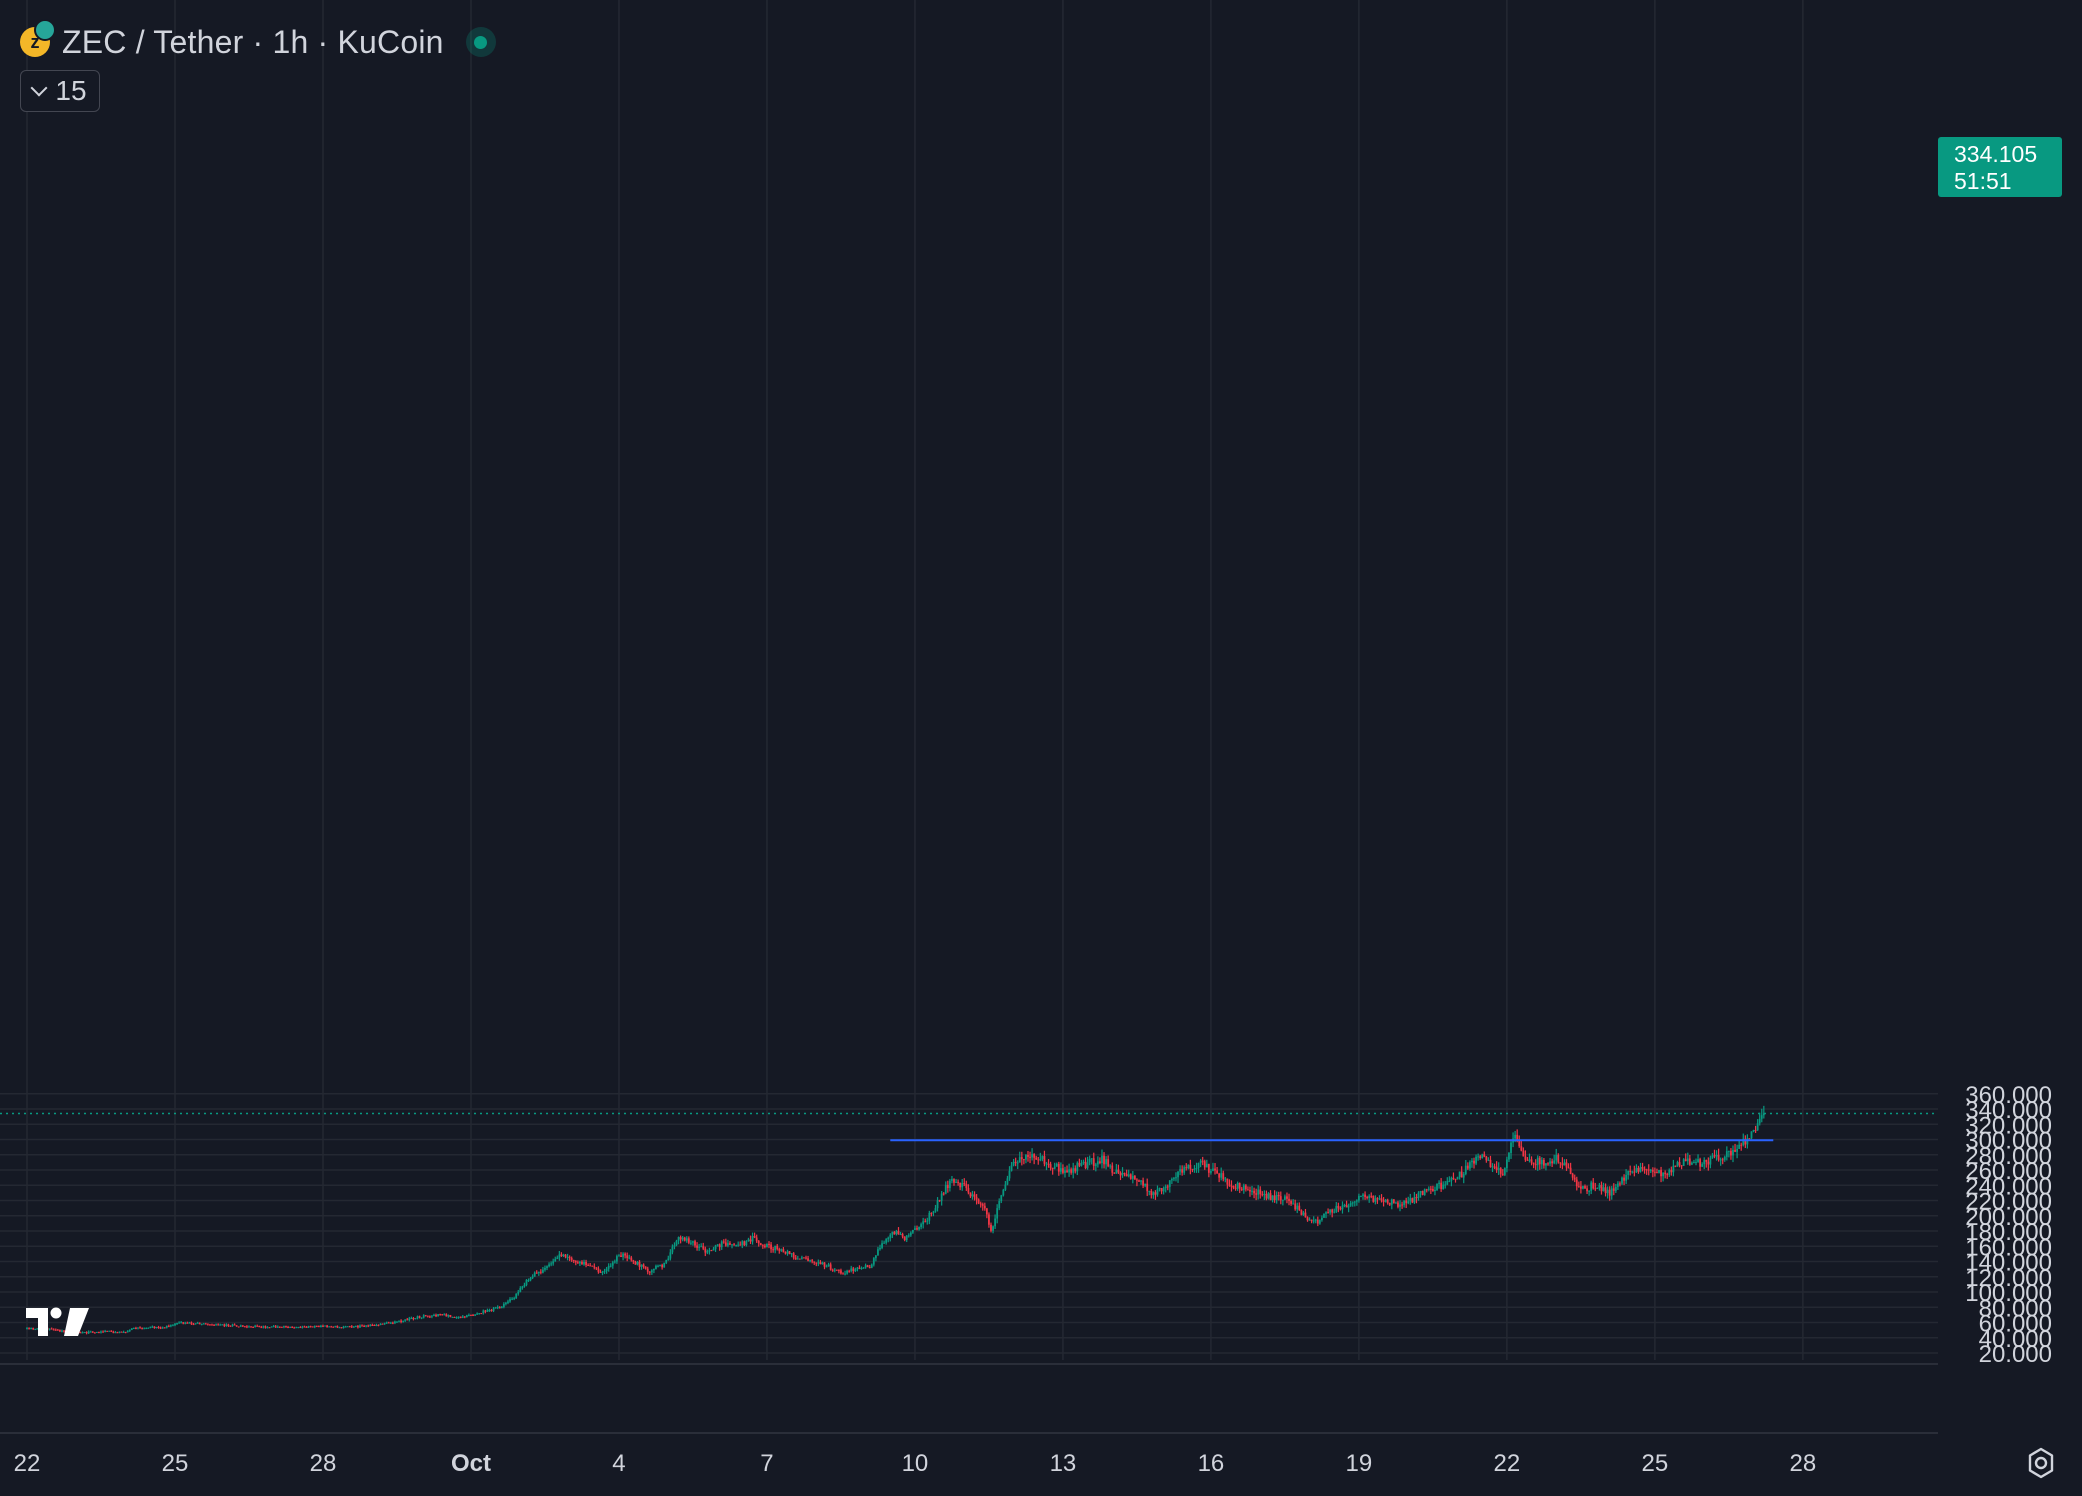 The image size is (2082, 1496). What do you see at coordinates (1211, 1463) in the screenshot?
I see `x-tick-label: 16` at bounding box center [1211, 1463].